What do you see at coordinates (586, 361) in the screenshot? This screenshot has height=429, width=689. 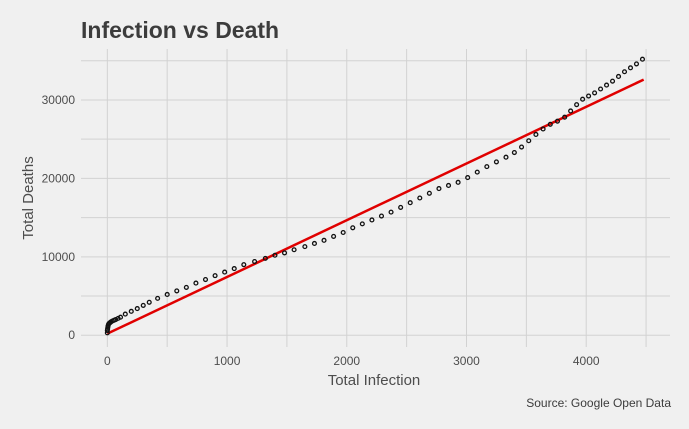 I see `x-tick-label: 4000` at bounding box center [586, 361].